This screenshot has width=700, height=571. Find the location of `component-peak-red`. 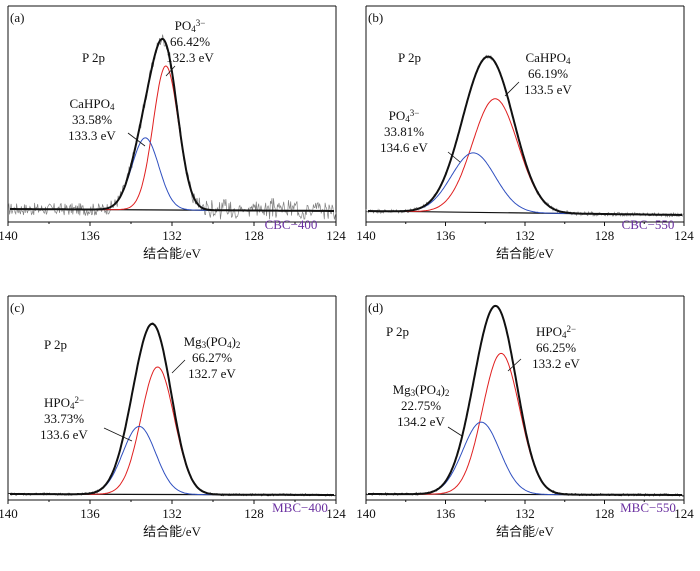

component-peak-red is located at coordinates (172, 138).